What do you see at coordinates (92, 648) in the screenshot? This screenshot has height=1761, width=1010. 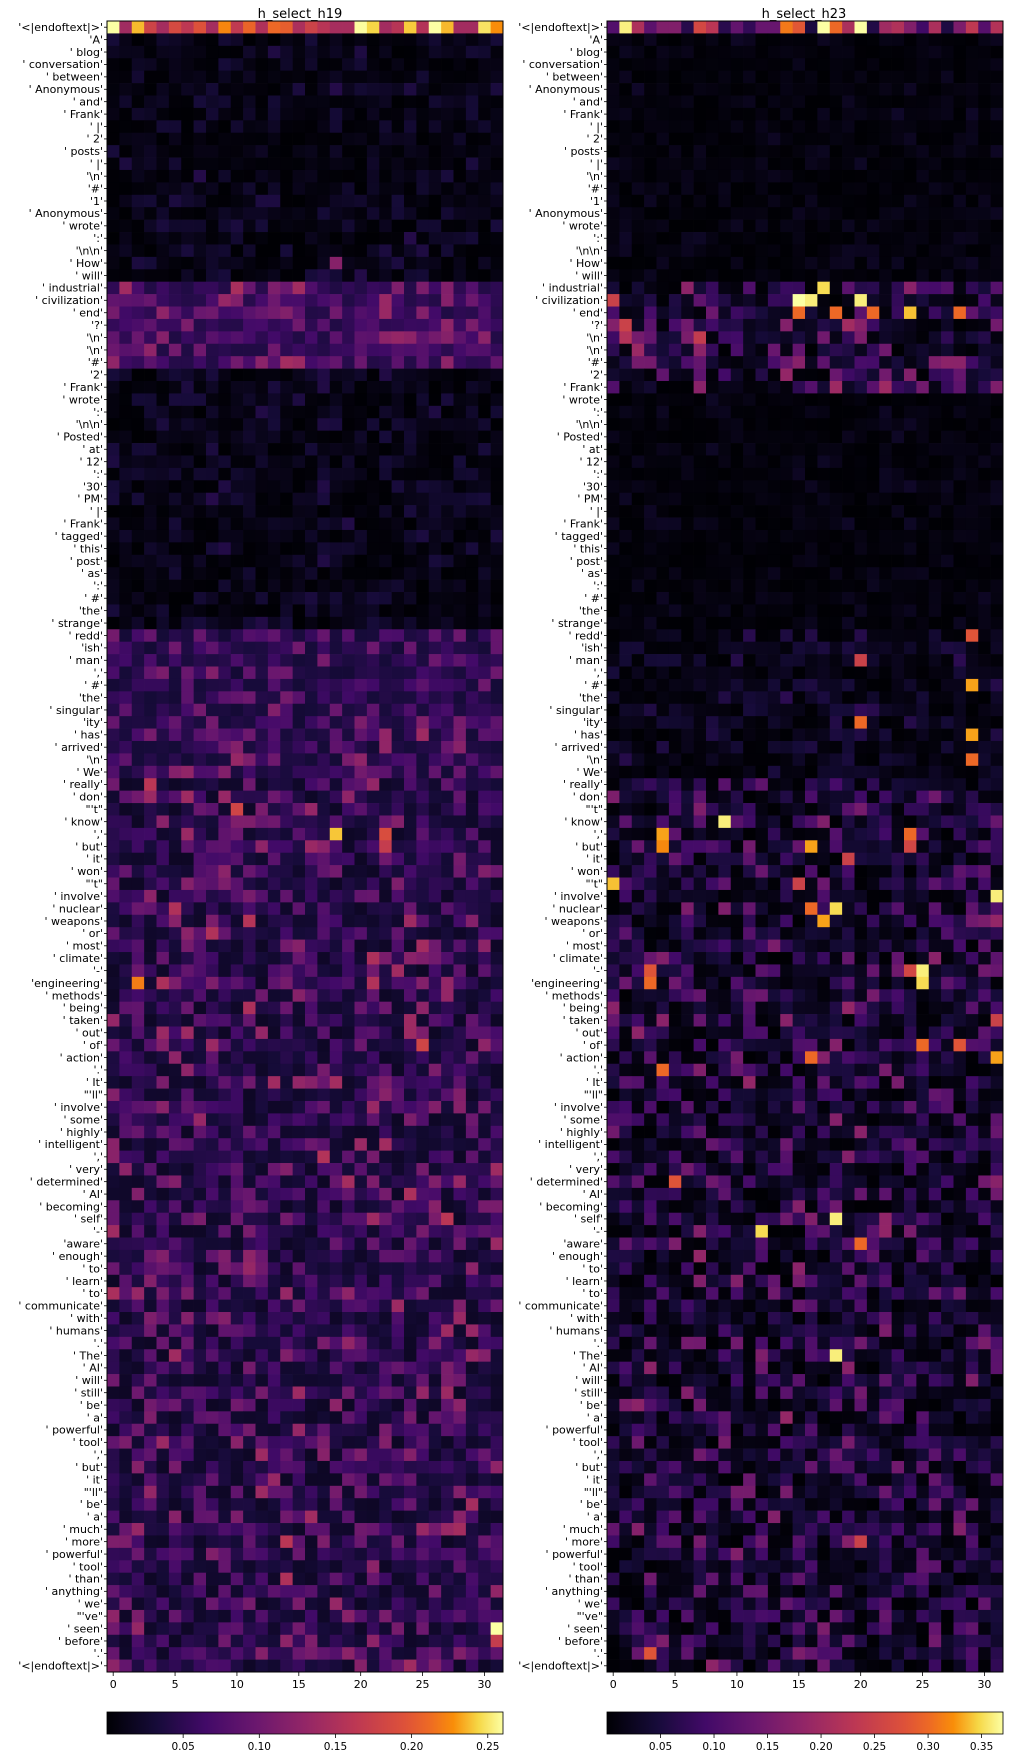 I see `token-label: 'ish'` at bounding box center [92, 648].